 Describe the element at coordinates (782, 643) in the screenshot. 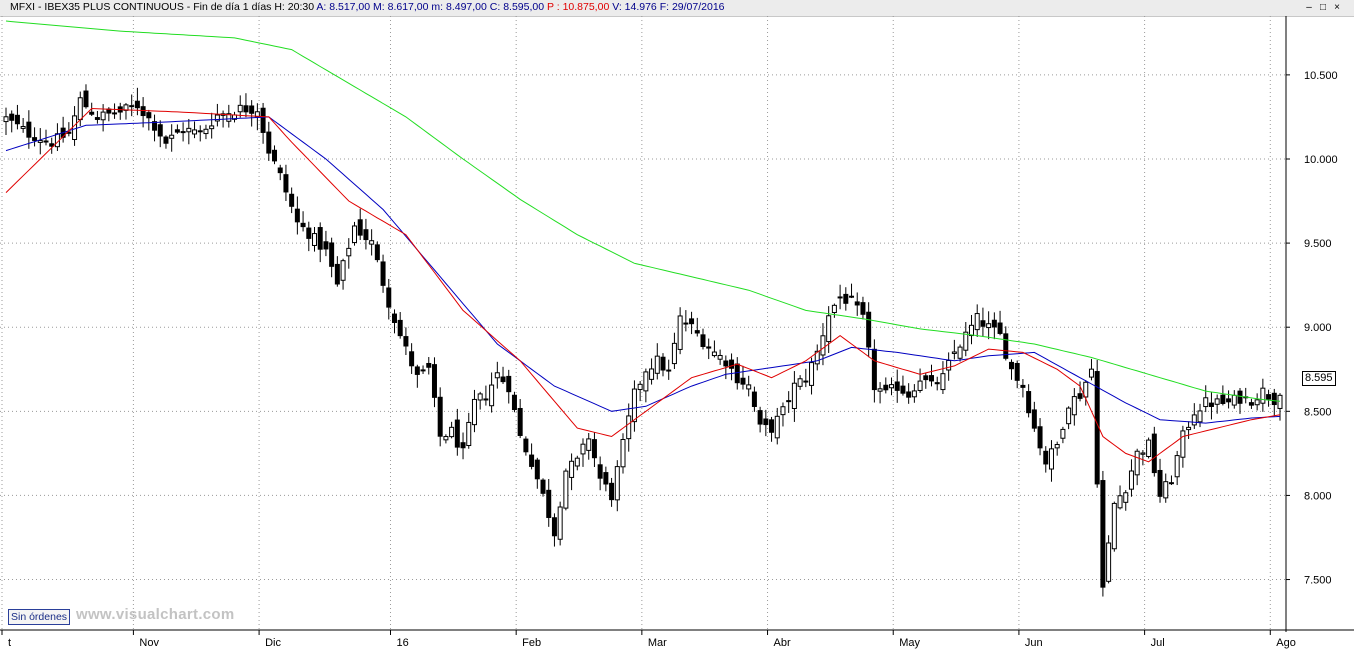

I see `x-tick-label: Abr` at that location.